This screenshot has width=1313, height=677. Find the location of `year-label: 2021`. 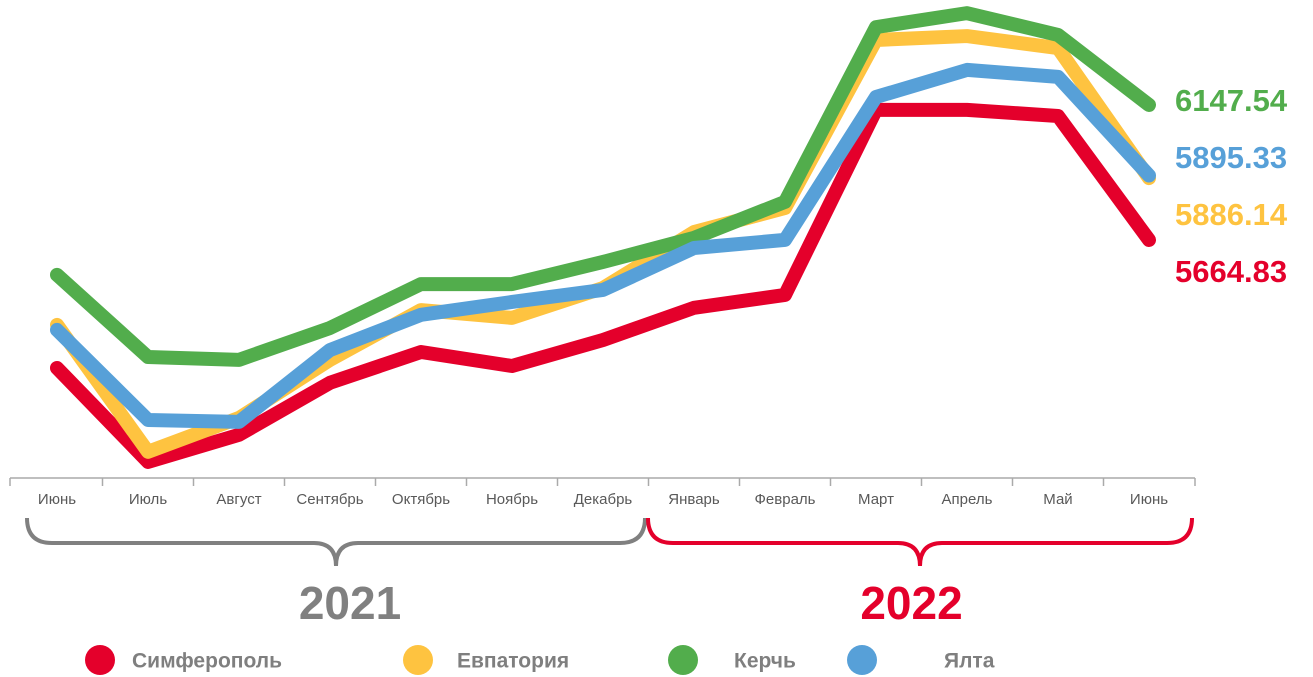

year-label: 2021 is located at coordinates (350, 603).